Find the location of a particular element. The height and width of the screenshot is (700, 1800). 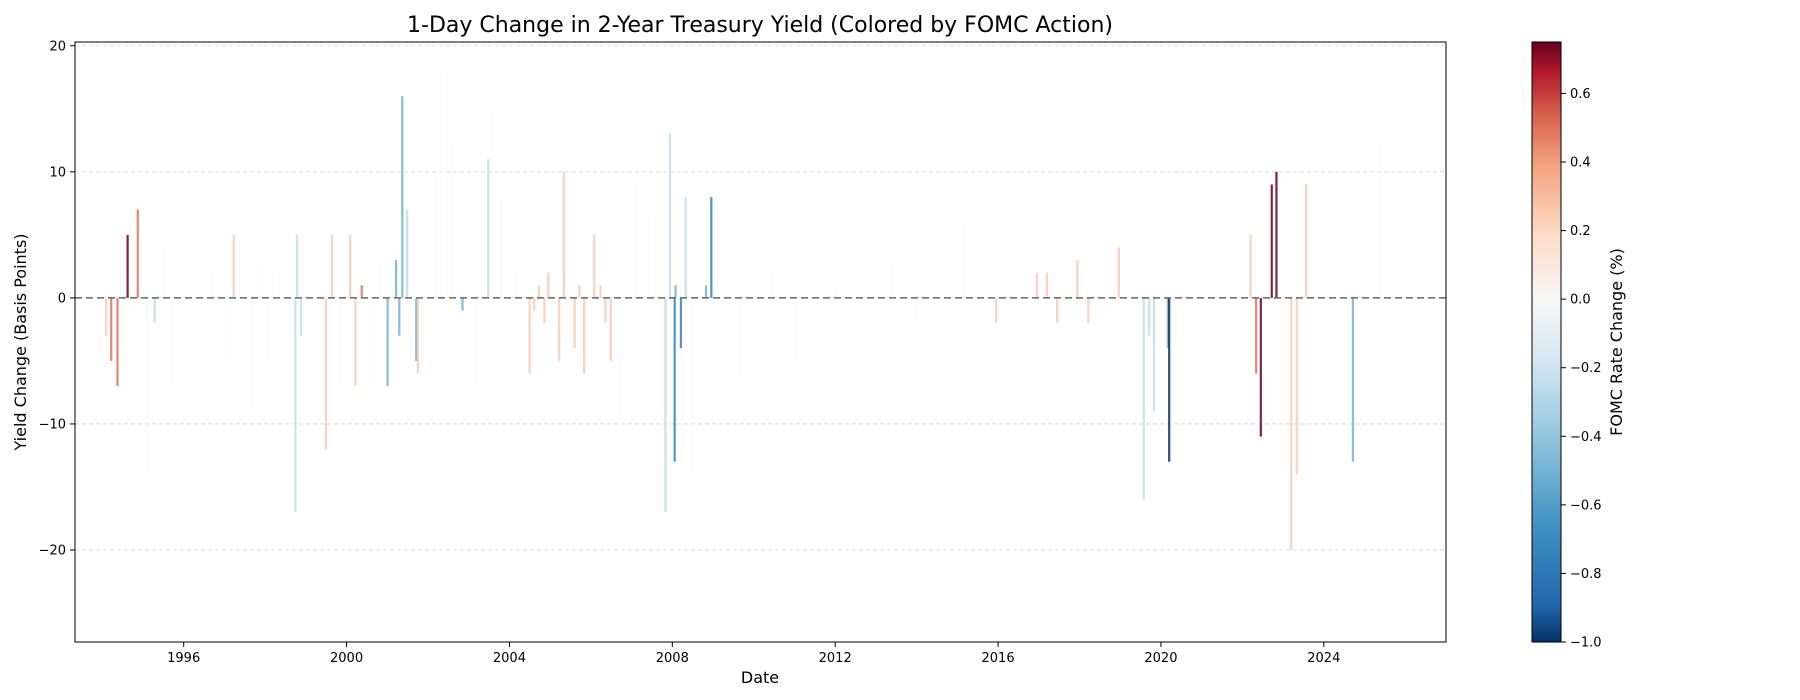

colorbar-tick-label: 0.2 is located at coordinates (1580, 231).